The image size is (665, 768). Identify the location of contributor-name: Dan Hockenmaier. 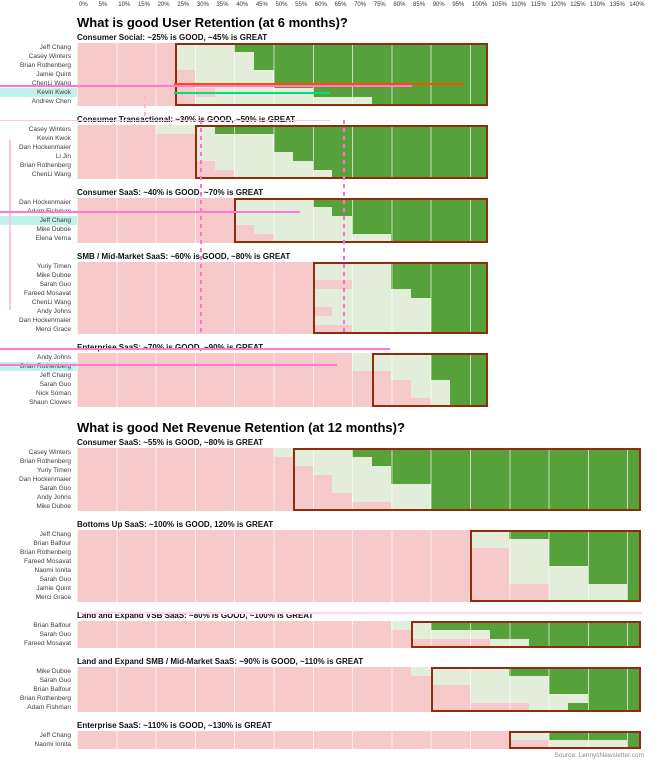
(44, 202).